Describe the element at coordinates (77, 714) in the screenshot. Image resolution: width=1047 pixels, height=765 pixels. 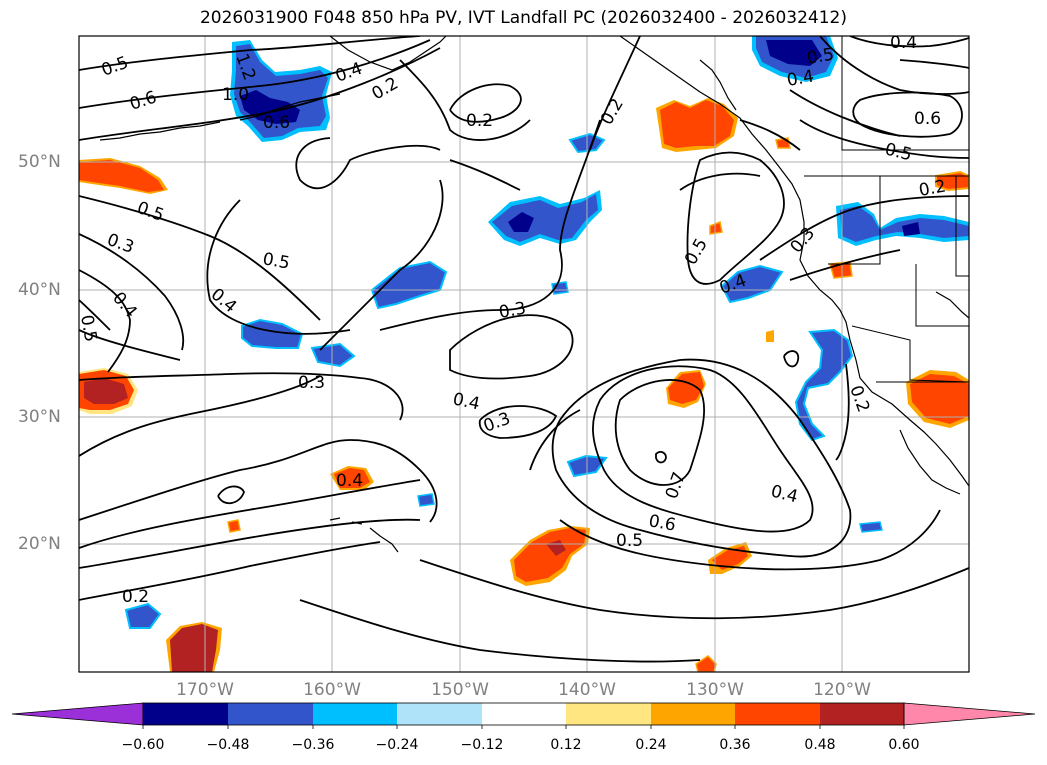
I see `colorbar-extend-min` at that location.